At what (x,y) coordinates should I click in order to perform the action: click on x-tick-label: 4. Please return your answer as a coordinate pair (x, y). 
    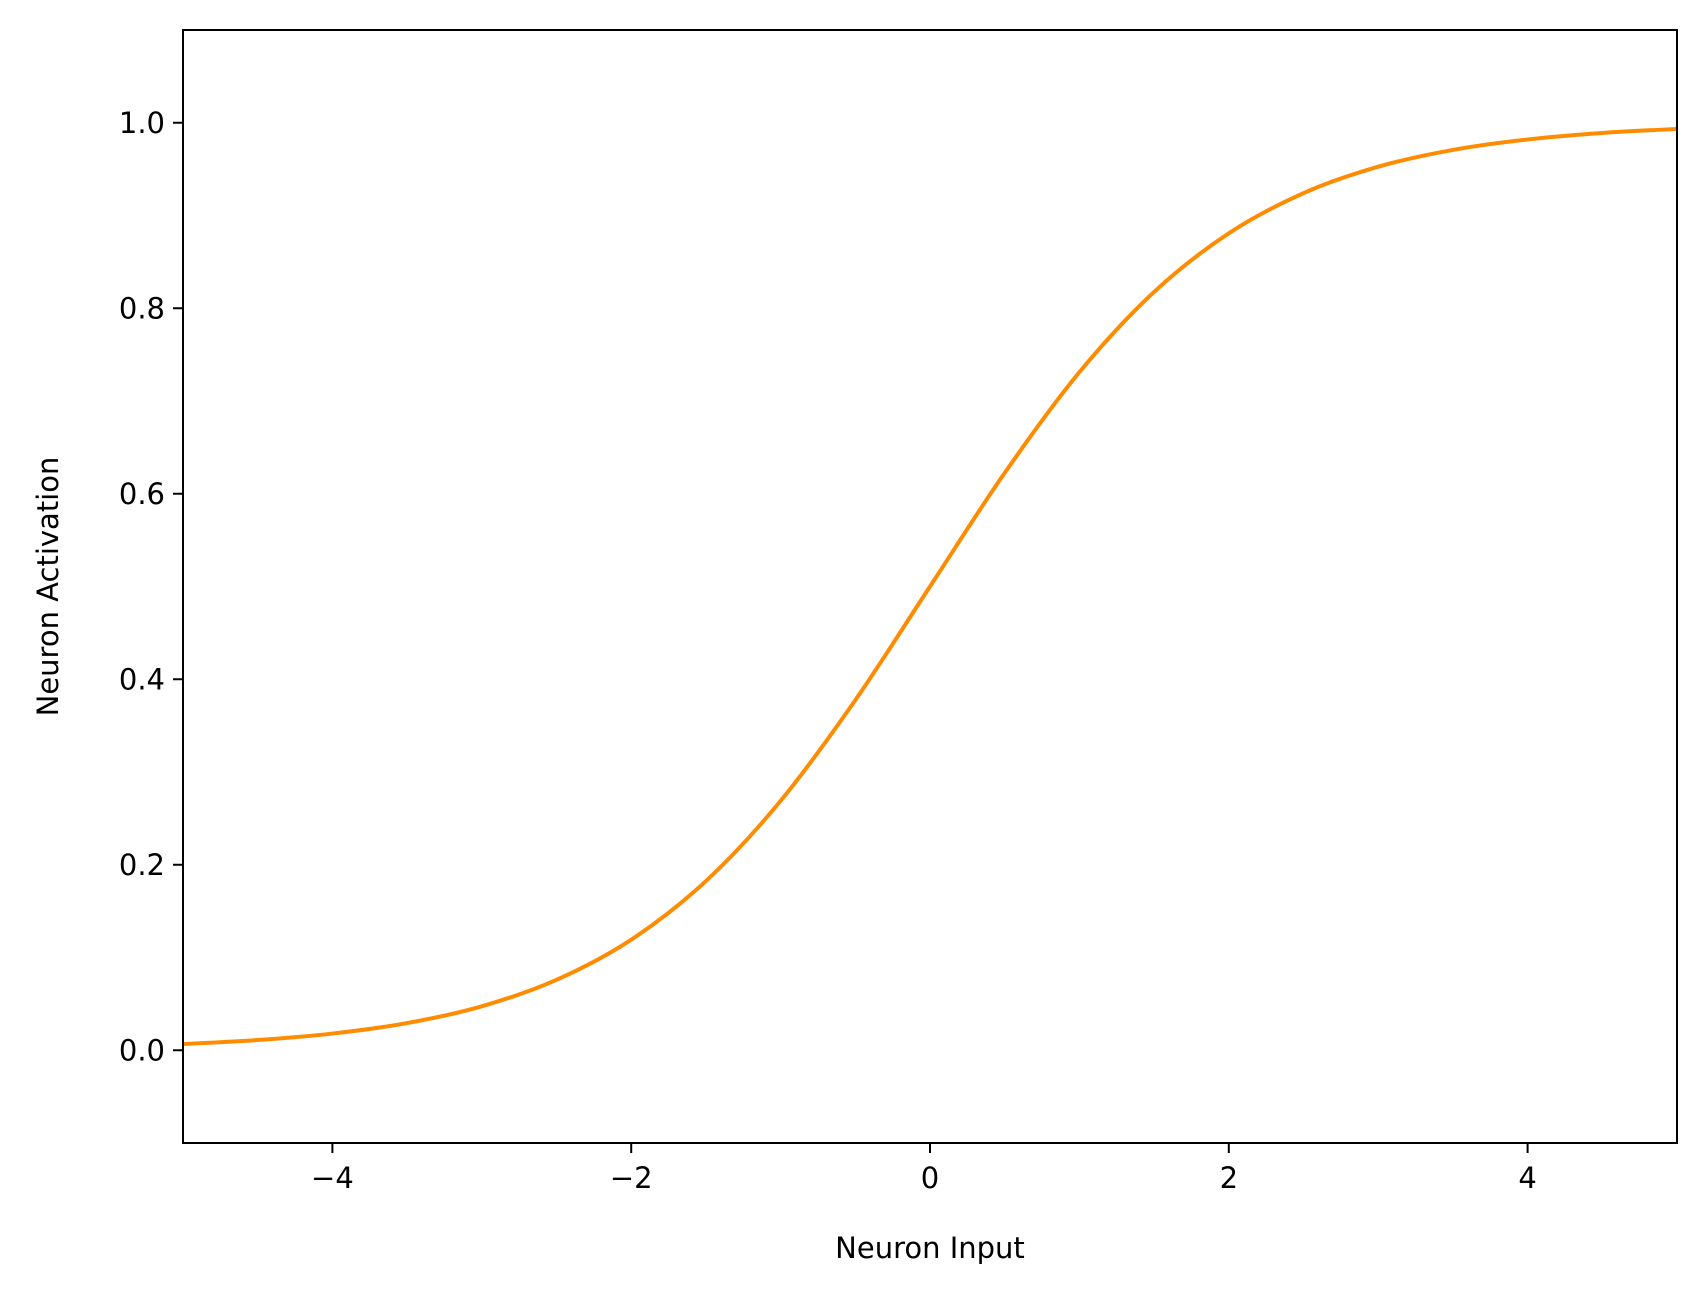
    Looking at the image, I should click on (1527, 1178).